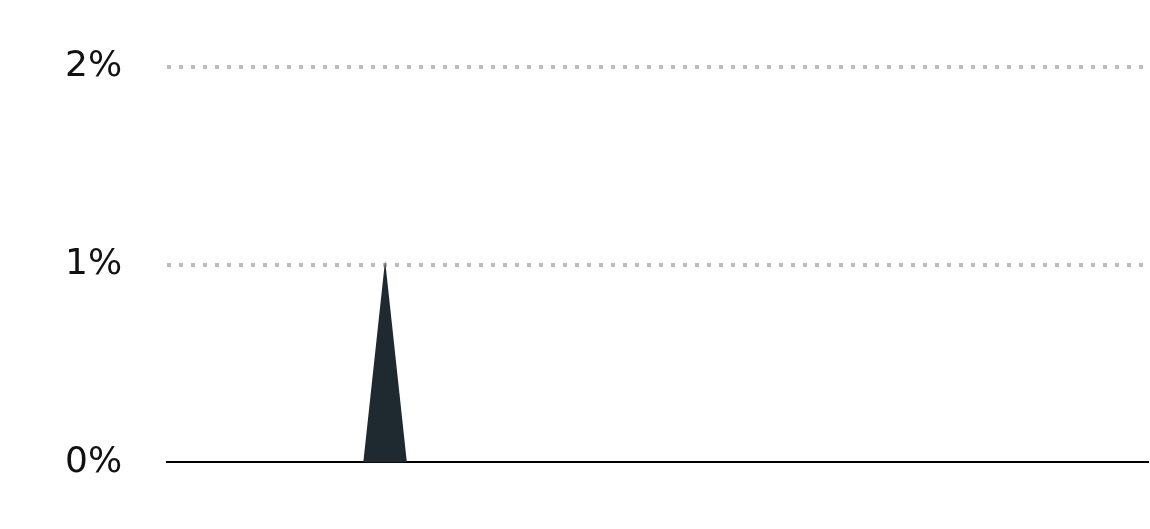 The height and width of the screenshot is (529, 1150). Describe the element at coordinates (93, 63) in the screenshot. I see `y-tick-label: 2%` at that location.